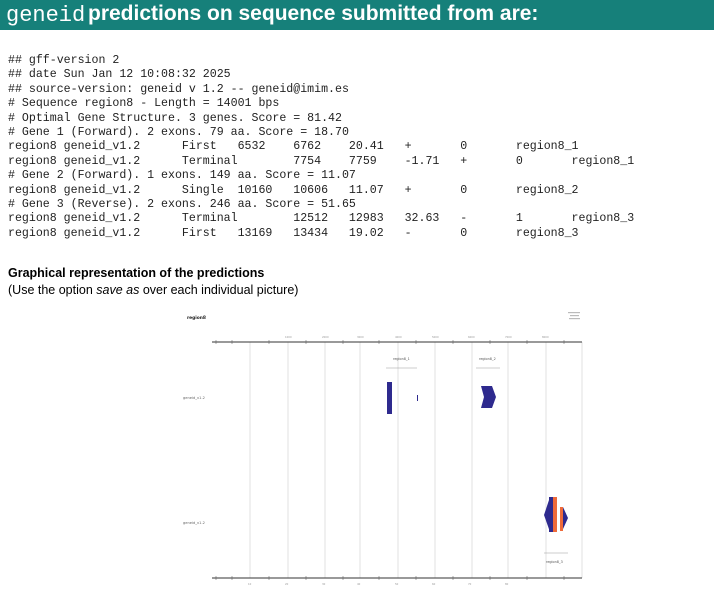 The height and width of the screenshot is (597, 717). I want to click on svg-text: 3000, so click(360, 337).